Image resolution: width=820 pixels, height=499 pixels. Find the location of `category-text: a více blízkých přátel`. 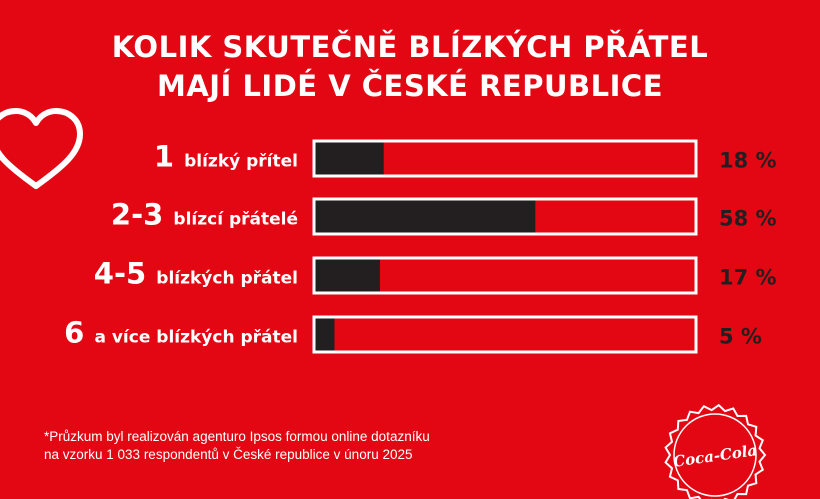

category-text: a více blízkých přátel is located at coordinates (196, 338).